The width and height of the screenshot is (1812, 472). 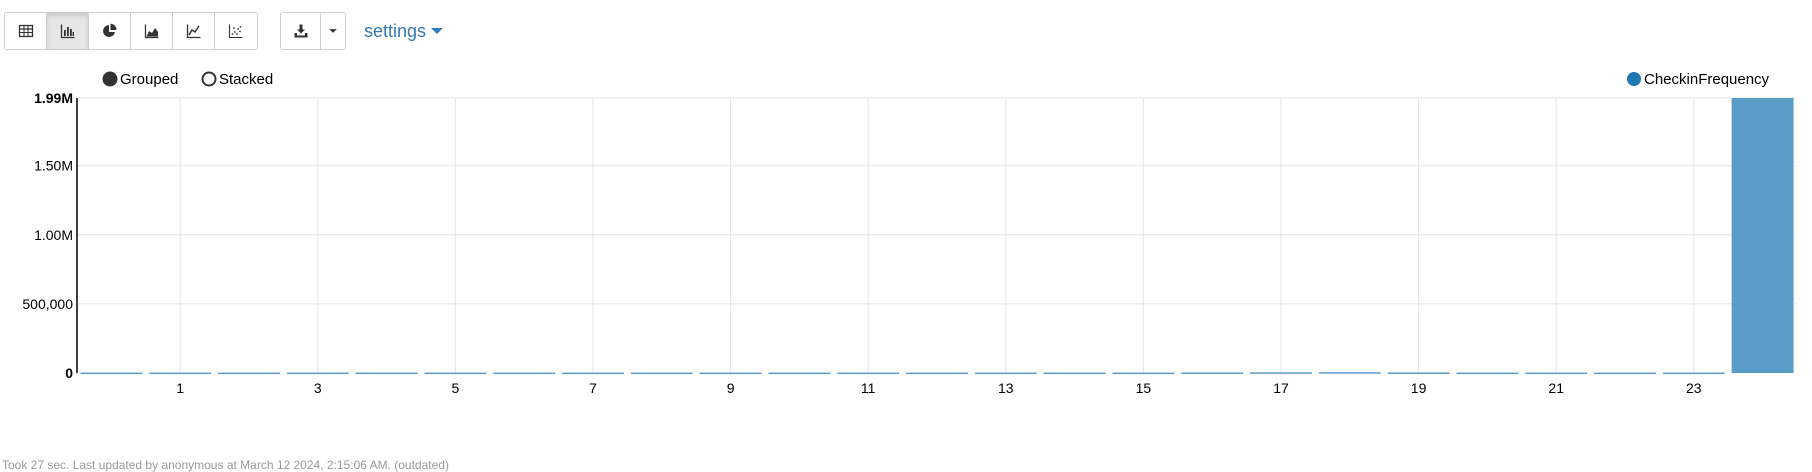 What do you see at coordinates (53, 166) in the screenshot?
I see `y-tick-label: 1.50M` at bounding box center [53, 166].